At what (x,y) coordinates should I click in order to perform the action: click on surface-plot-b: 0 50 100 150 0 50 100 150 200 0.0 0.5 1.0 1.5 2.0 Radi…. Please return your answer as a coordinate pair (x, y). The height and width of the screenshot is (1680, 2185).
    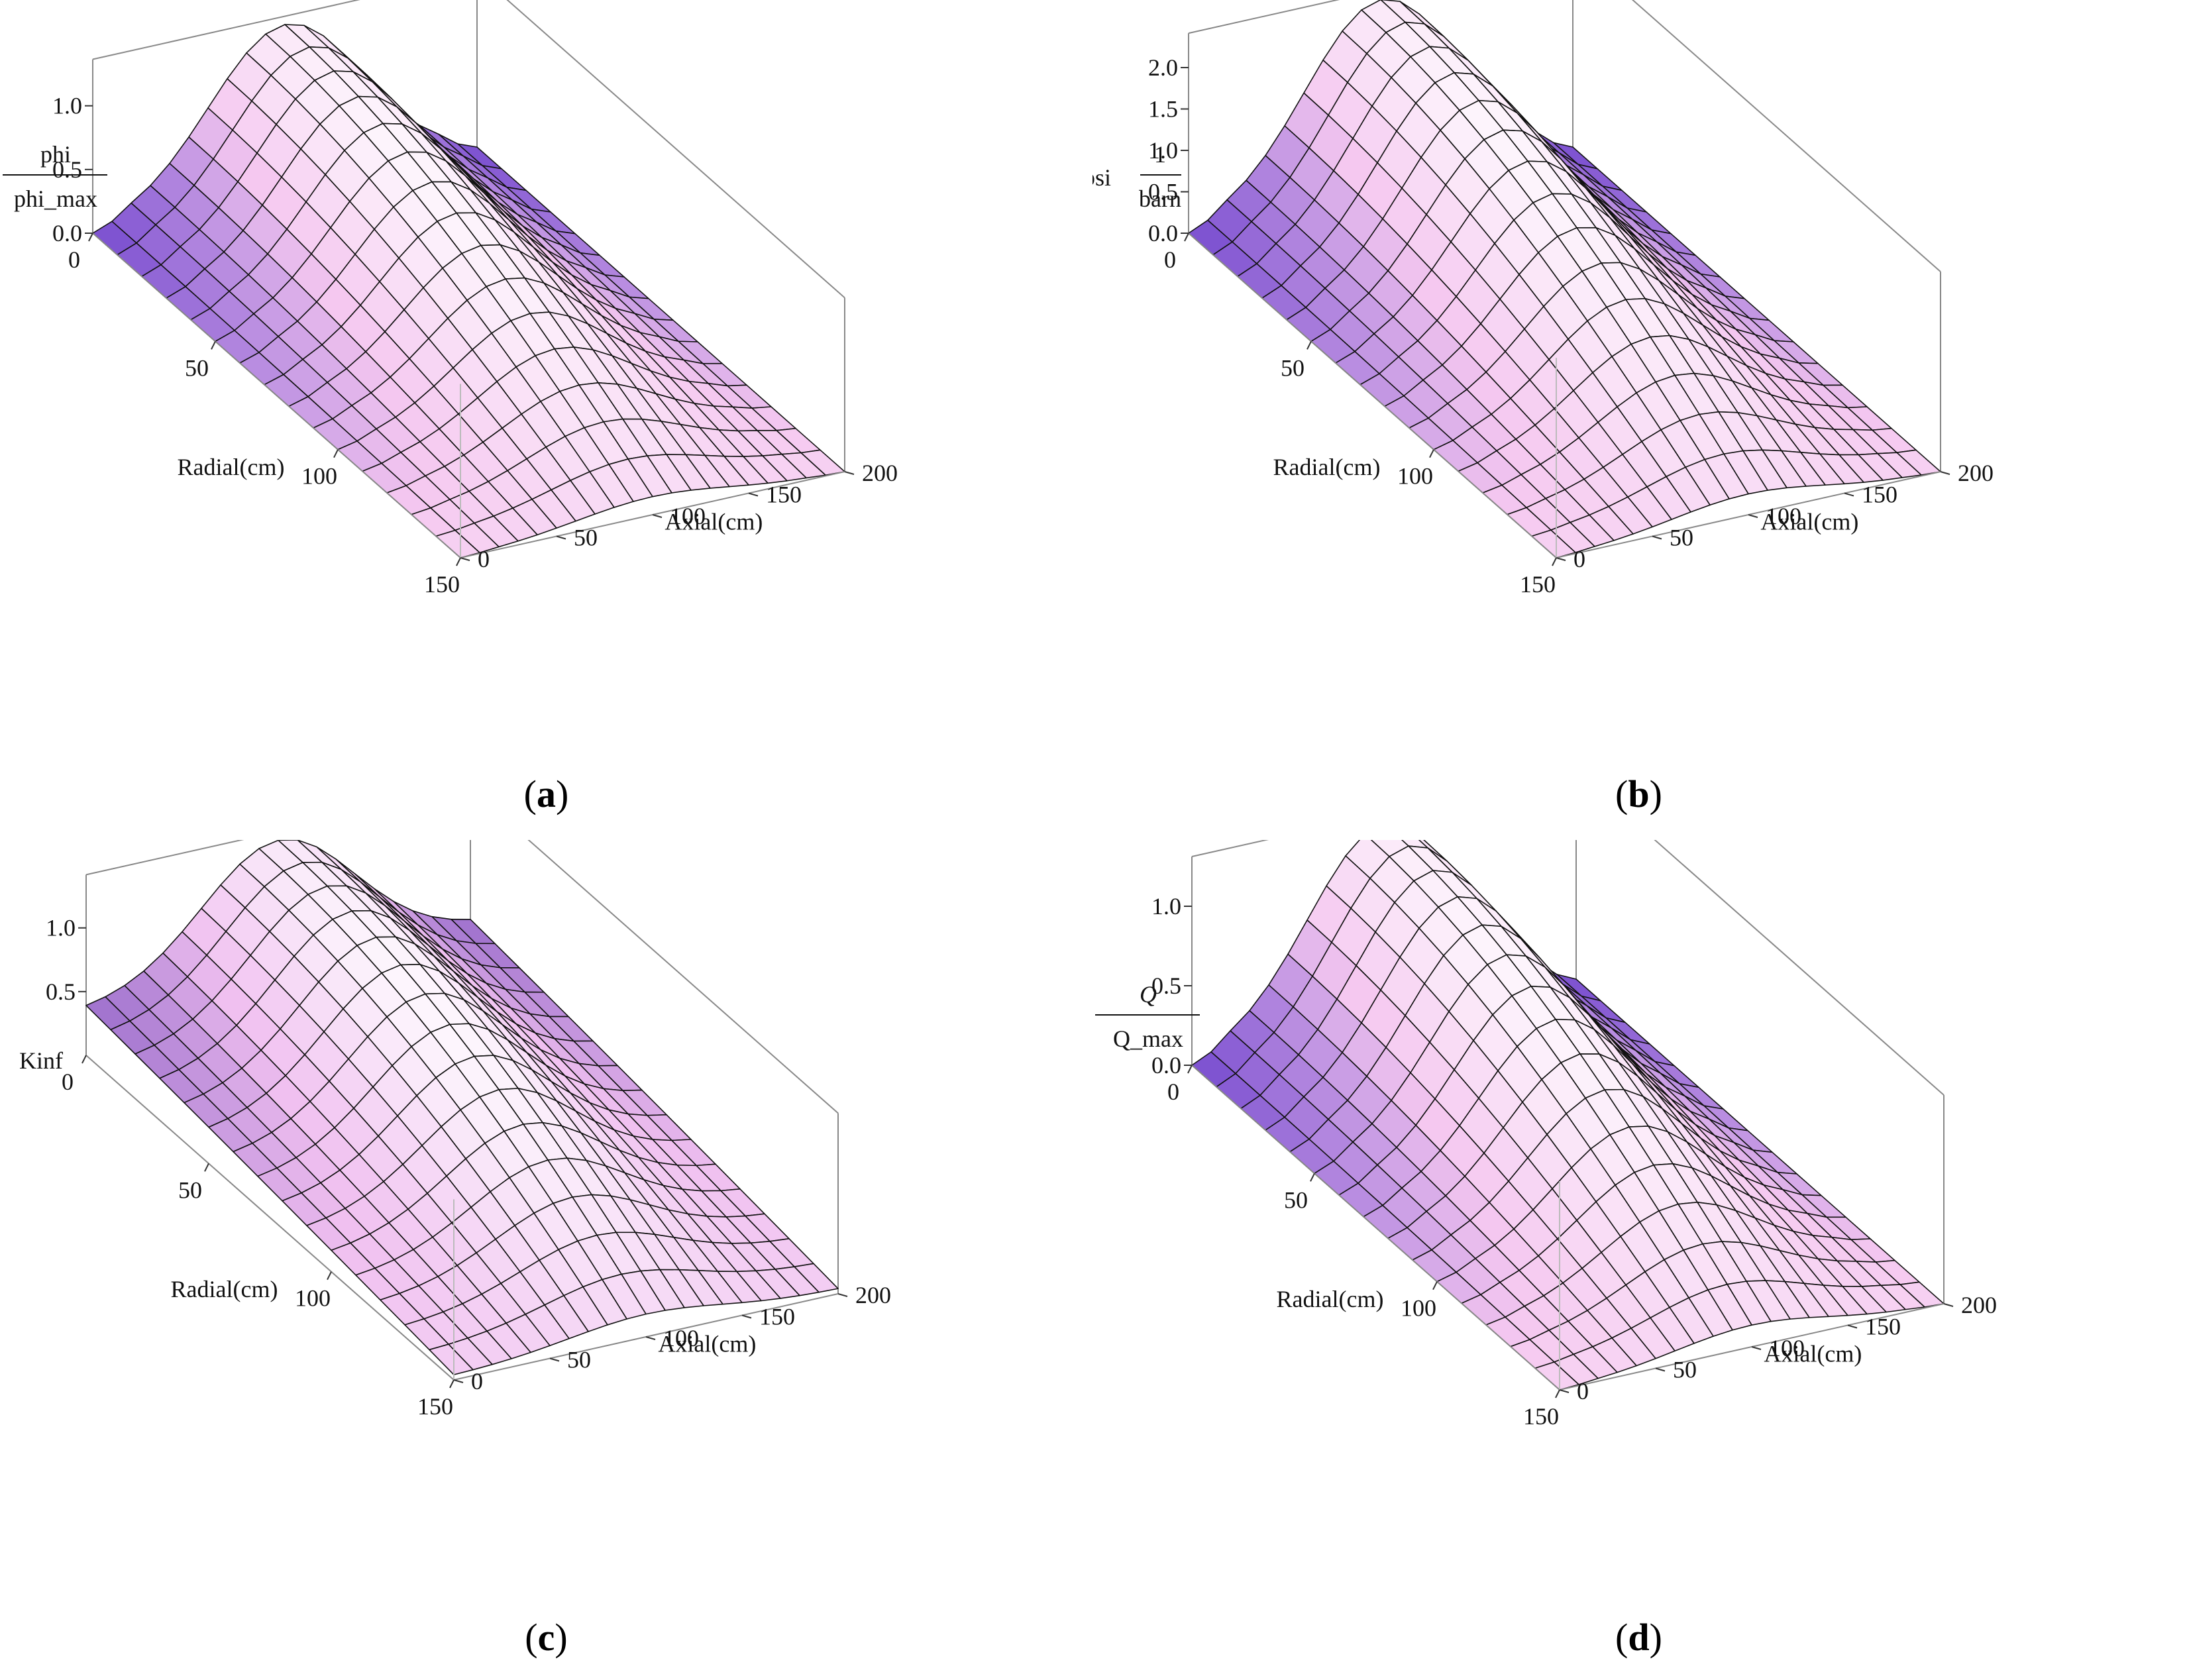
    Looking at the image, I should click on (1543, 299).